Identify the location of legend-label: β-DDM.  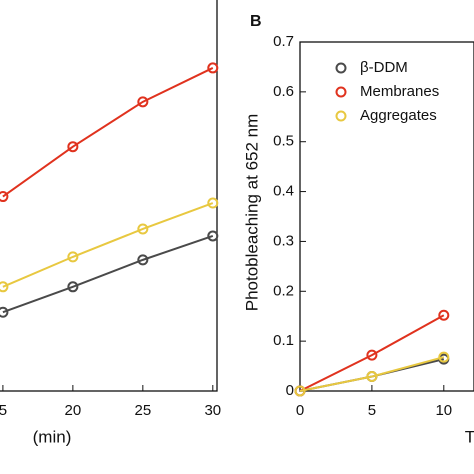
(384, 67).